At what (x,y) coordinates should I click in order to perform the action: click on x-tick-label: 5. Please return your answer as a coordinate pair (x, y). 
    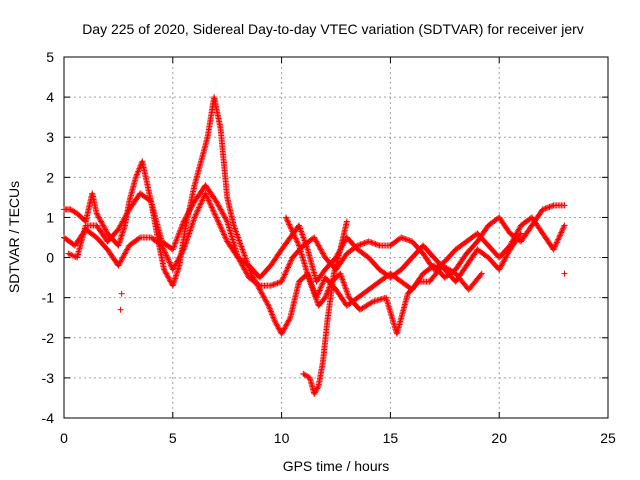
    Looking at the image, I should click on (173, 438).